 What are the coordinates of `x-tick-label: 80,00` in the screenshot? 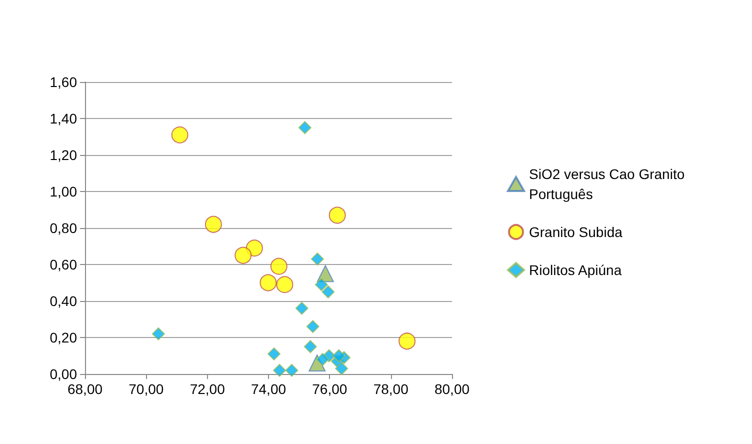 It's located at (452, 389).